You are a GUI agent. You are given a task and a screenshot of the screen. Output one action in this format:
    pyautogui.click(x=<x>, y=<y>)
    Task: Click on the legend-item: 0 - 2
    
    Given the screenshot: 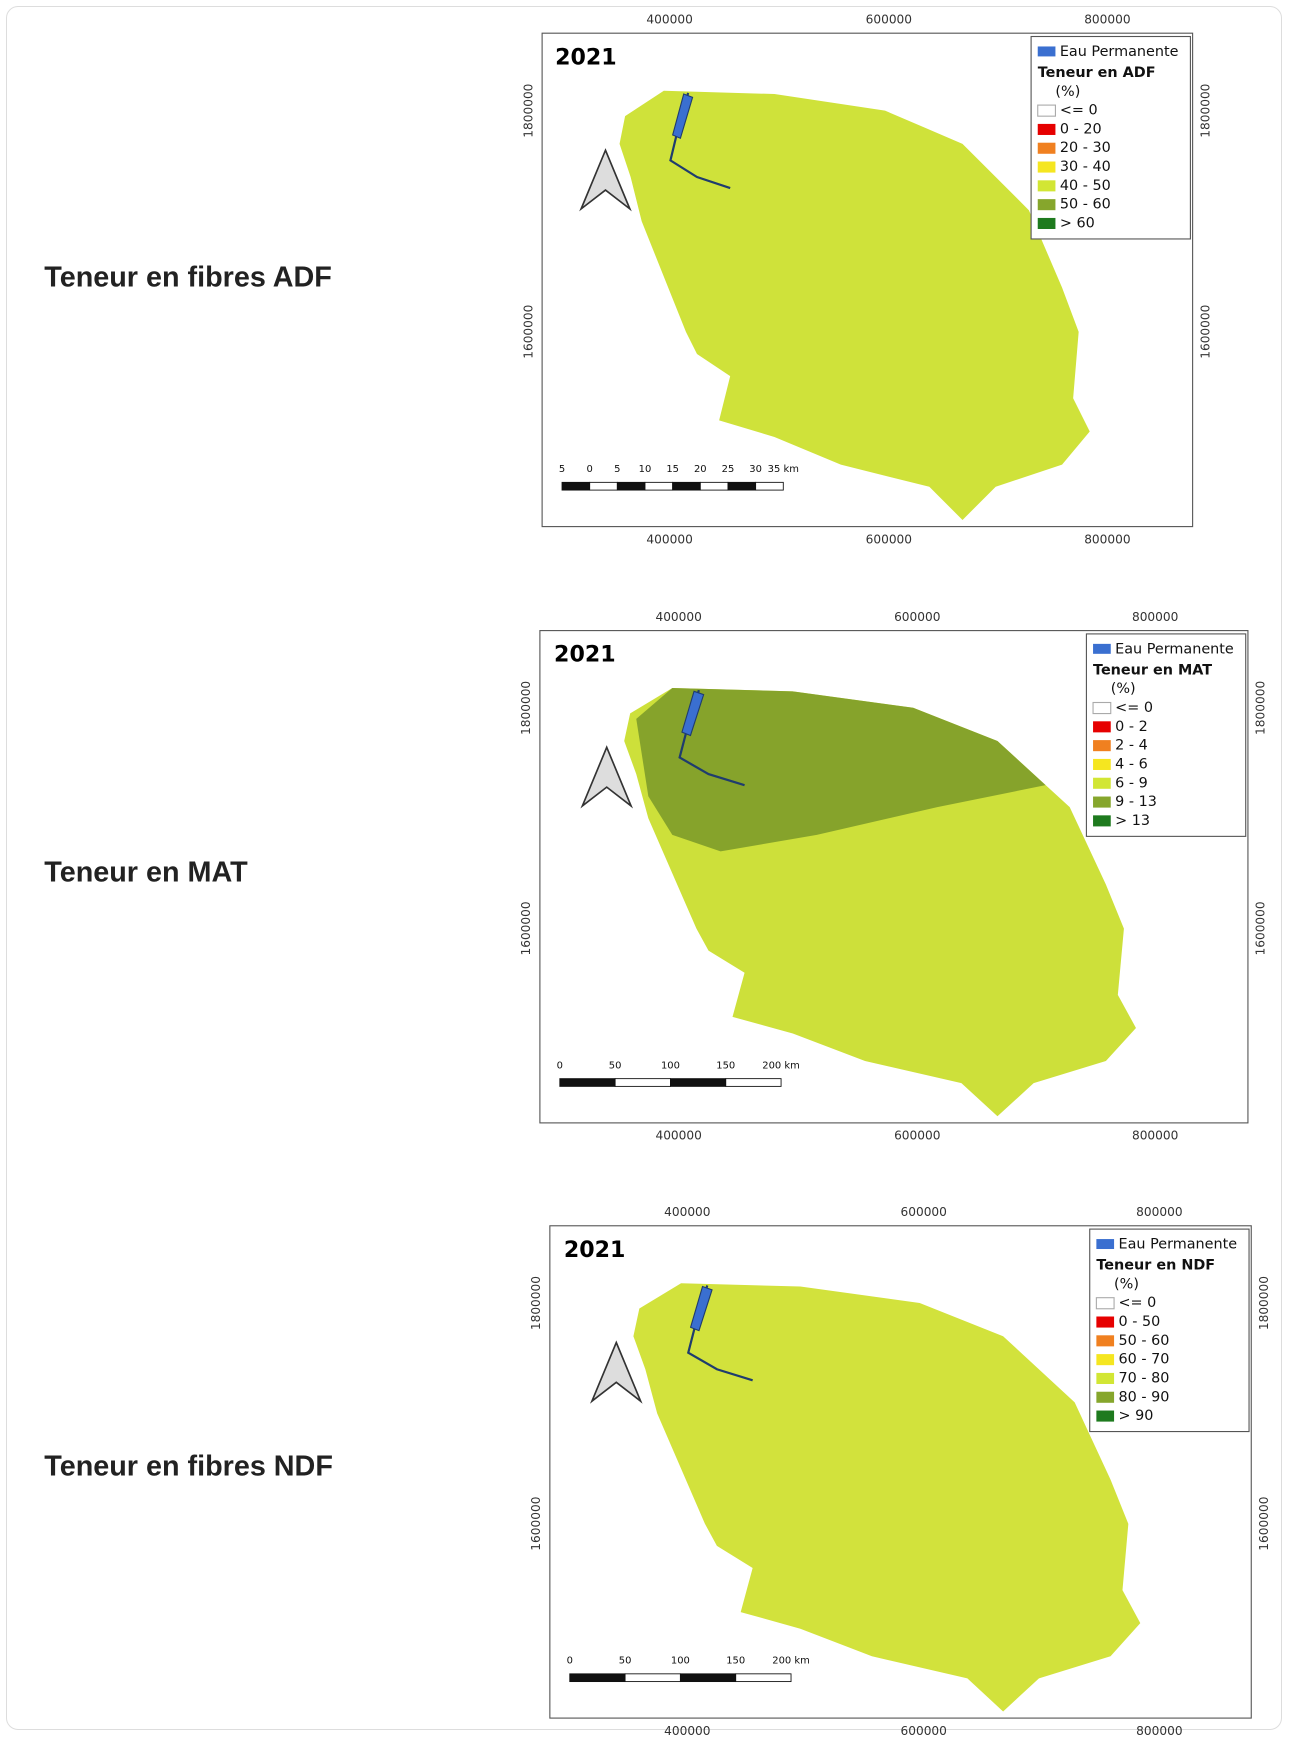 What is the action you would take?
    pyautogui.click(x=1131, y=727)
    